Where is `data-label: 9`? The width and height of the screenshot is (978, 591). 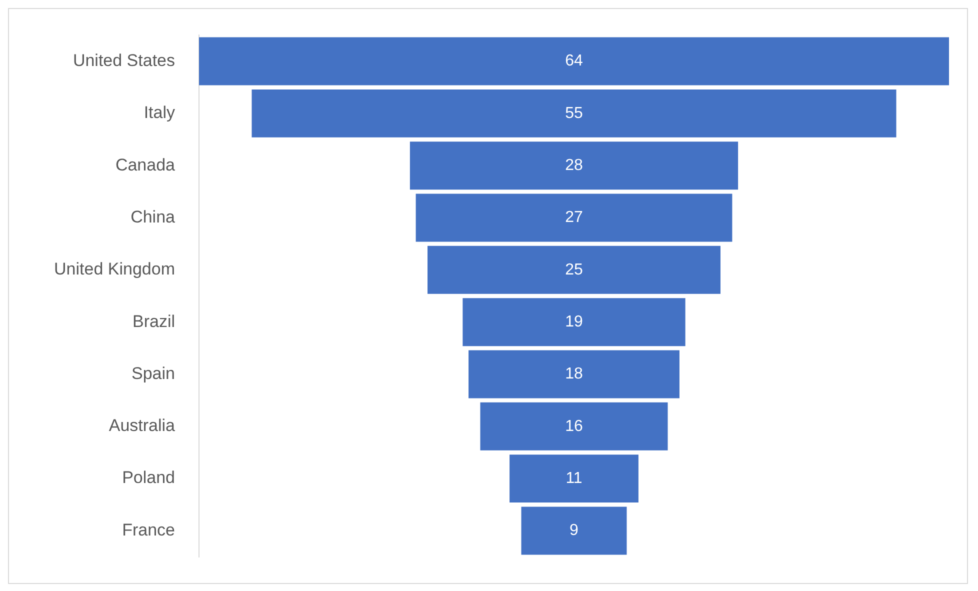
data-label: 9 is located at coordinates (574, 531).